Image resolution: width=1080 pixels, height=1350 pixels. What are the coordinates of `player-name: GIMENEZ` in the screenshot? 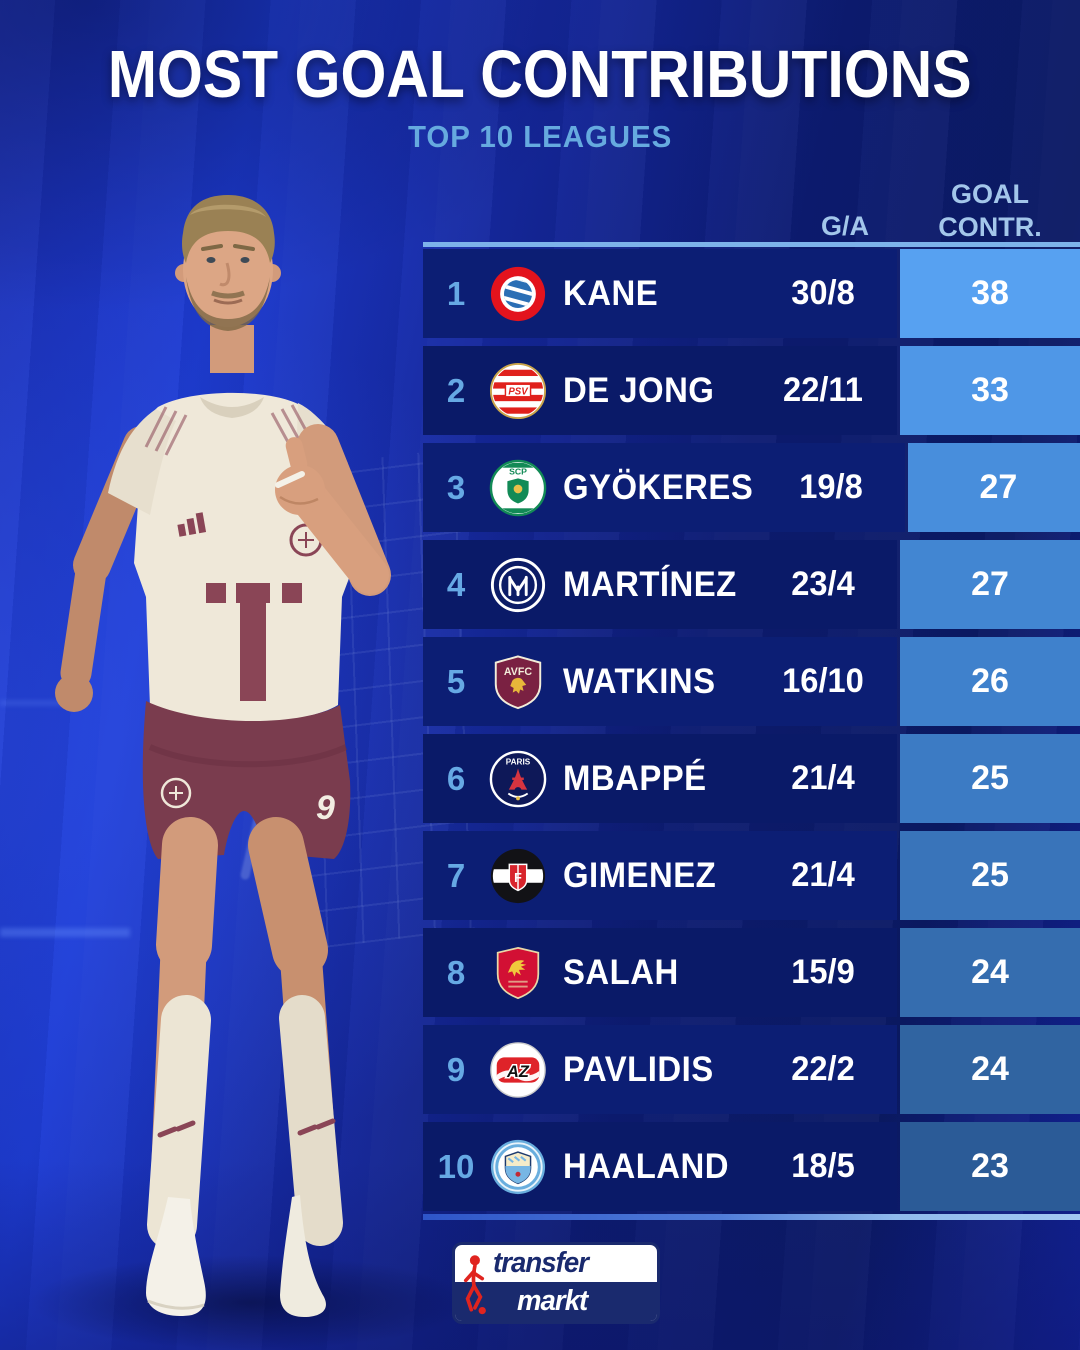 It's located at (640, 875).